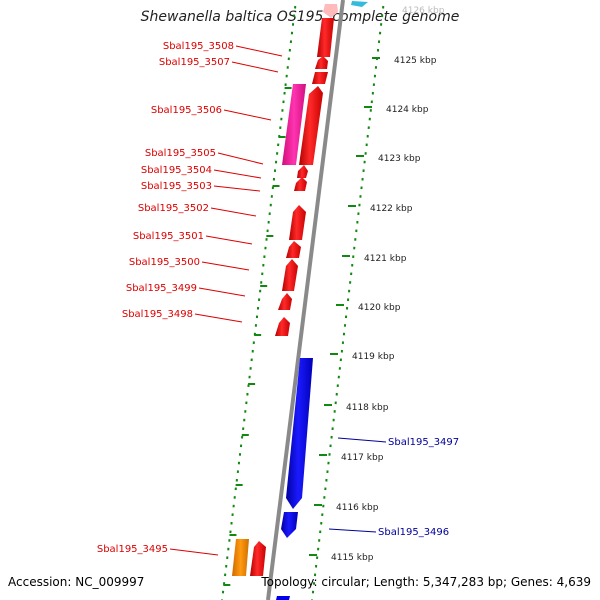  What do you see at coordinates (176, 170) in the screenshot?
I see `gene-label: Sbal195_3504` at bounding box center [176, 170].